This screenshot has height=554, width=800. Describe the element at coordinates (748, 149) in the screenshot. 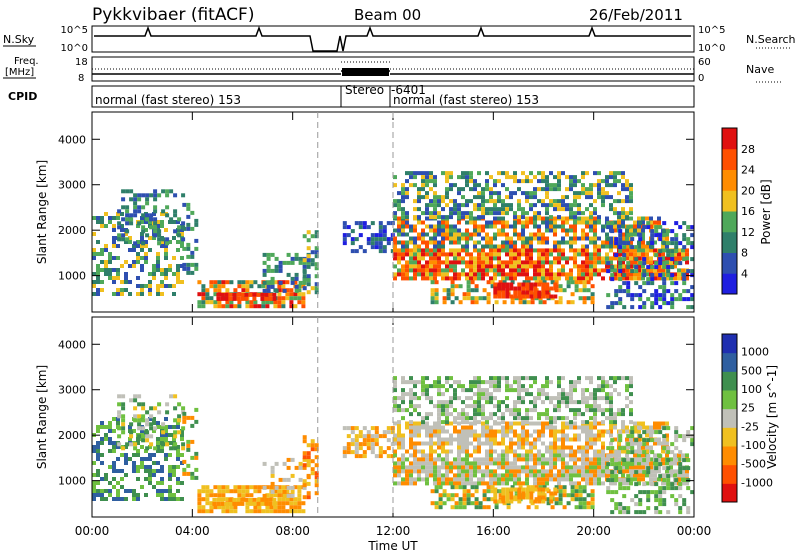

I see `power-colorbar-tick: 28` at that location.